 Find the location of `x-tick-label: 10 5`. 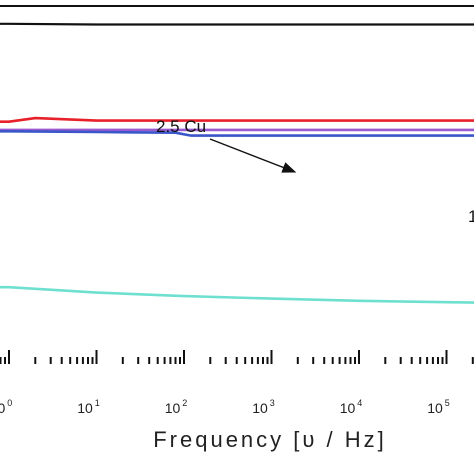

x-tick-label: 10 5 is located at coordinates (438, 407).